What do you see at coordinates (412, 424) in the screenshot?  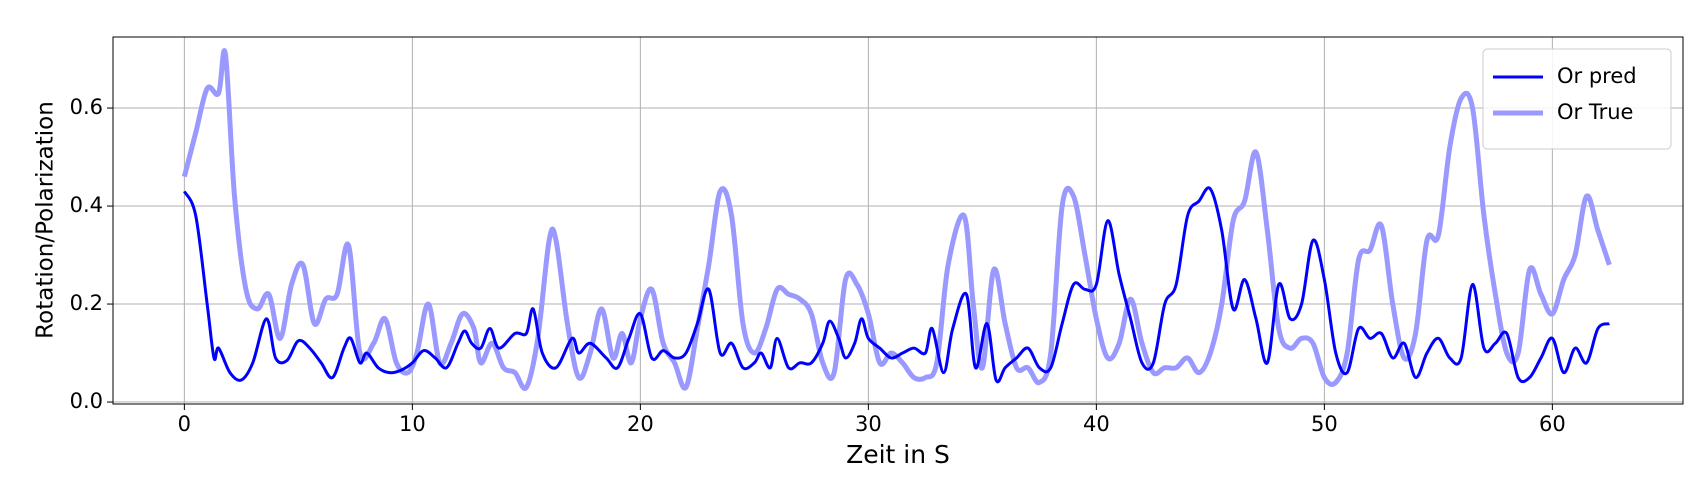 I see `x-tick-label: 10` at bounding box center [412, 424].